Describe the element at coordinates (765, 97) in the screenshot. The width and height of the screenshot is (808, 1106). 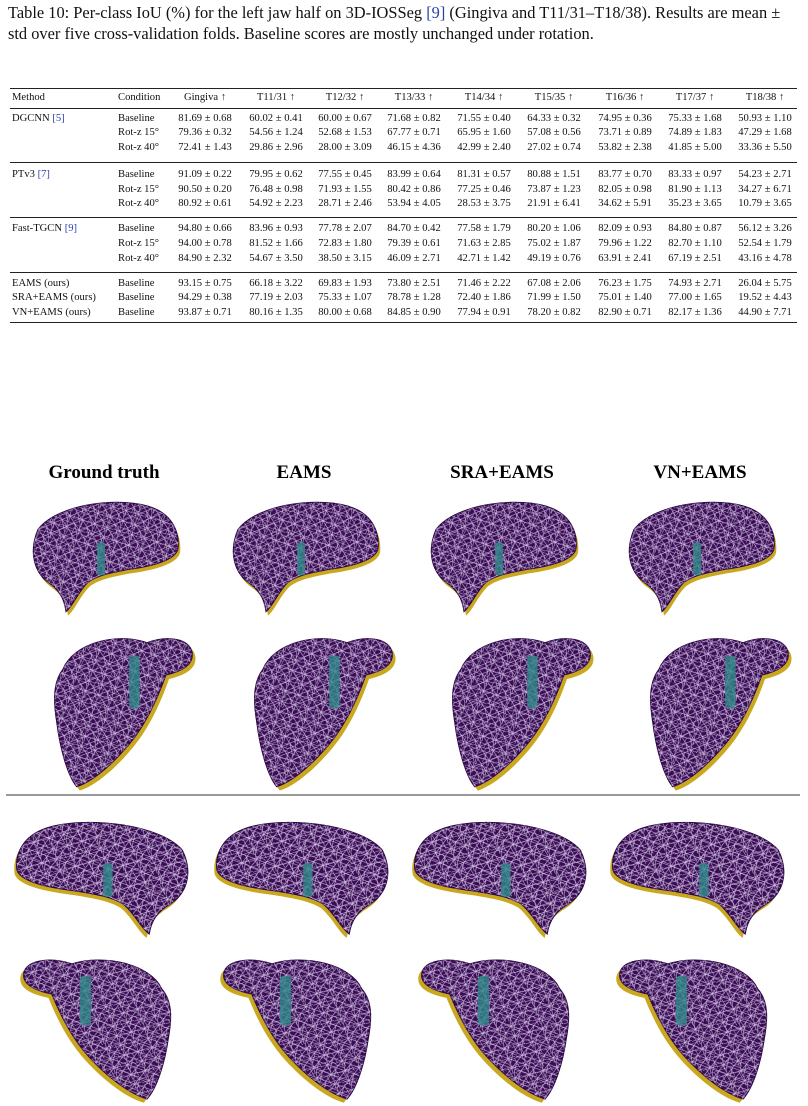
I see `column-header: T18/38 ↑` at that location.